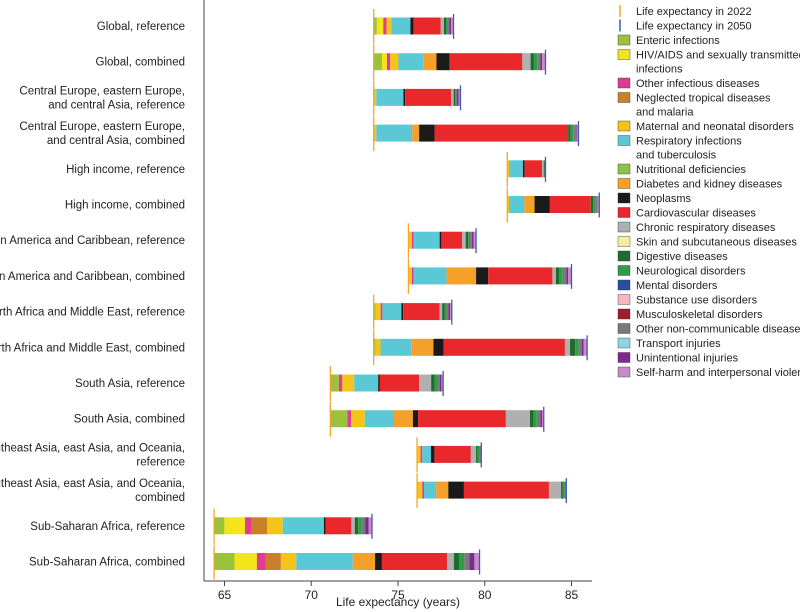 The height and width of the screenshot is (612, 800). I want to click on row-label: Latin America and Caribbean, reference, so click(92, 241).